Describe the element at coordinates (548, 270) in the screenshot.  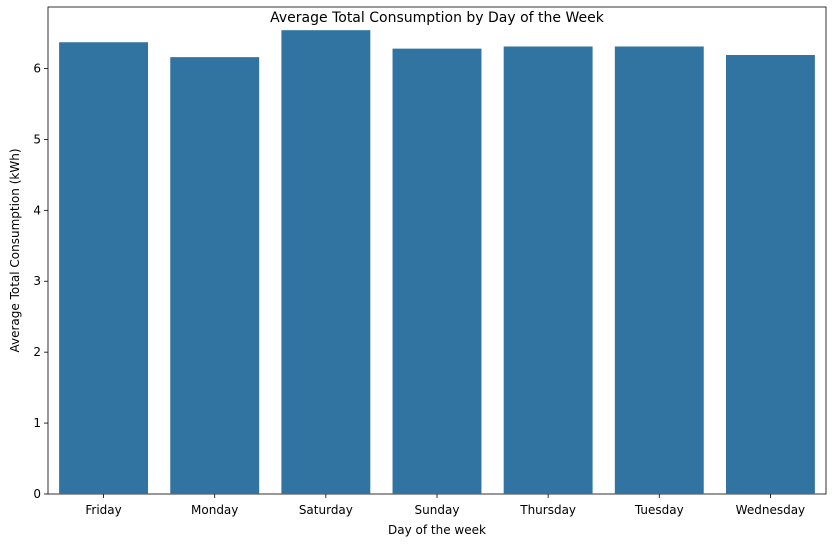
I see `bar-thursday` at that location.